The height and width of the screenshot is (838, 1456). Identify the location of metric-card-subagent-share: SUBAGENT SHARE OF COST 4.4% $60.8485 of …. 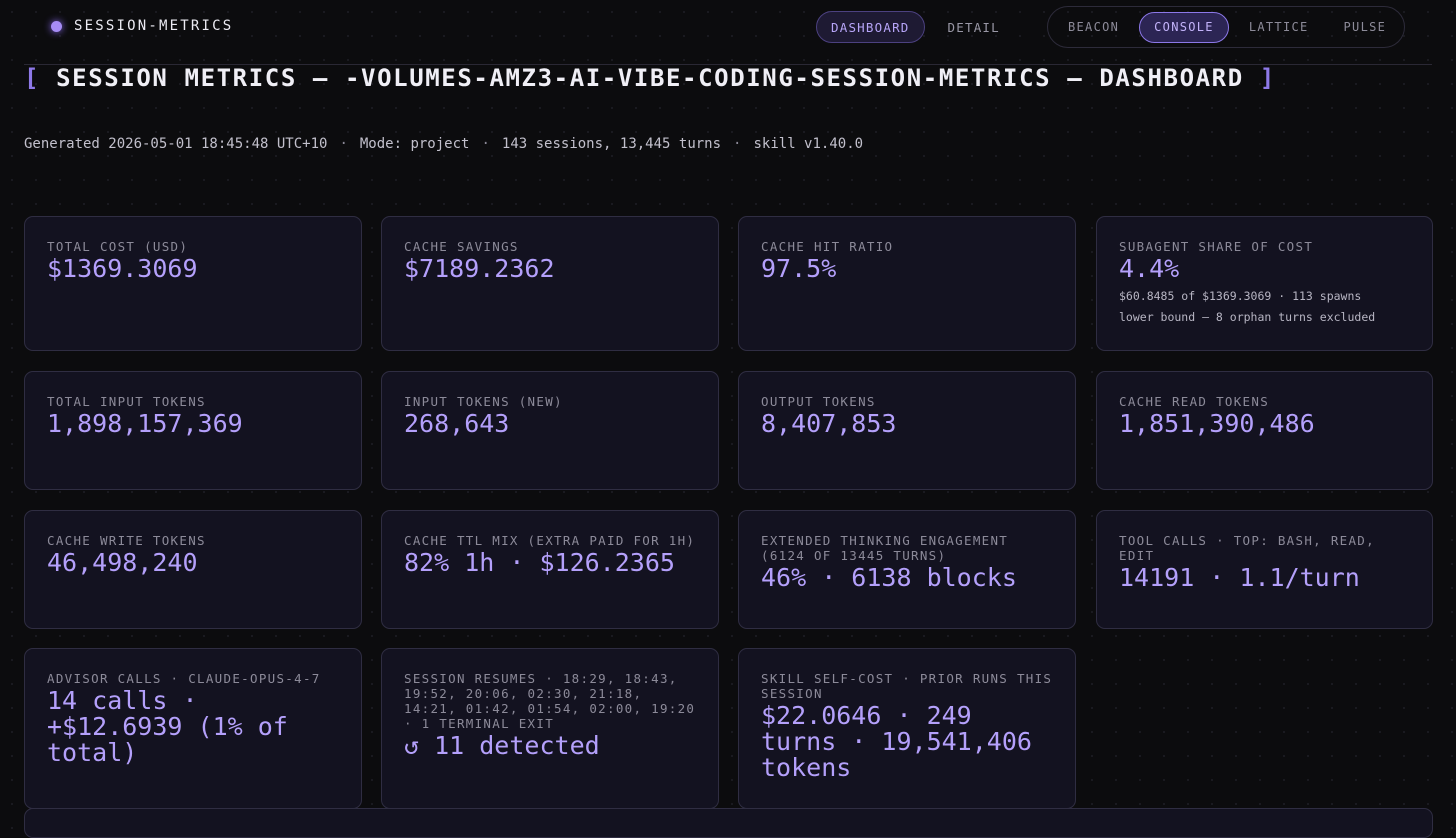
(1264, 283).